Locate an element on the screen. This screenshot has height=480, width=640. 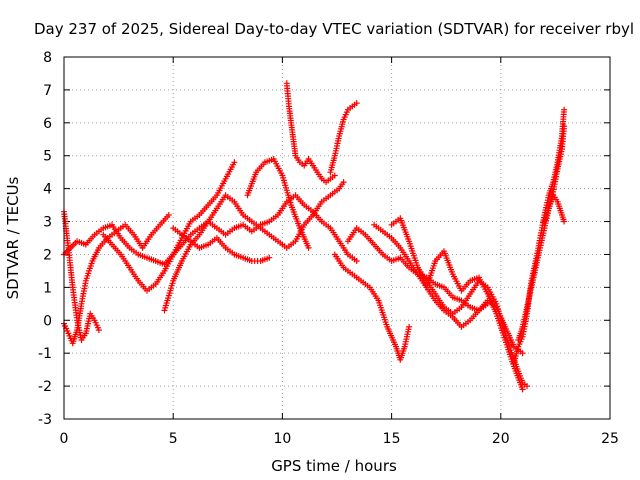
y-axis-label: SDTVAR / TECUs is located at coordinates (13, 237).